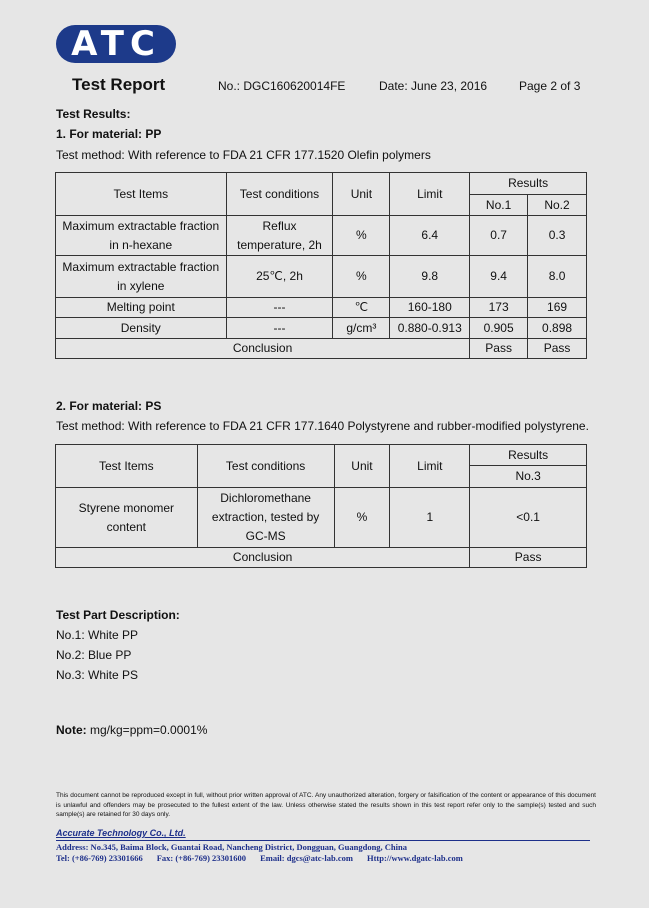 Image resolution: width=649 pixels, height=908 pixels. I want to click on table-row: Density --- g/cm³ 0.880-0.913 0.905 0.898, so click(321, 328).